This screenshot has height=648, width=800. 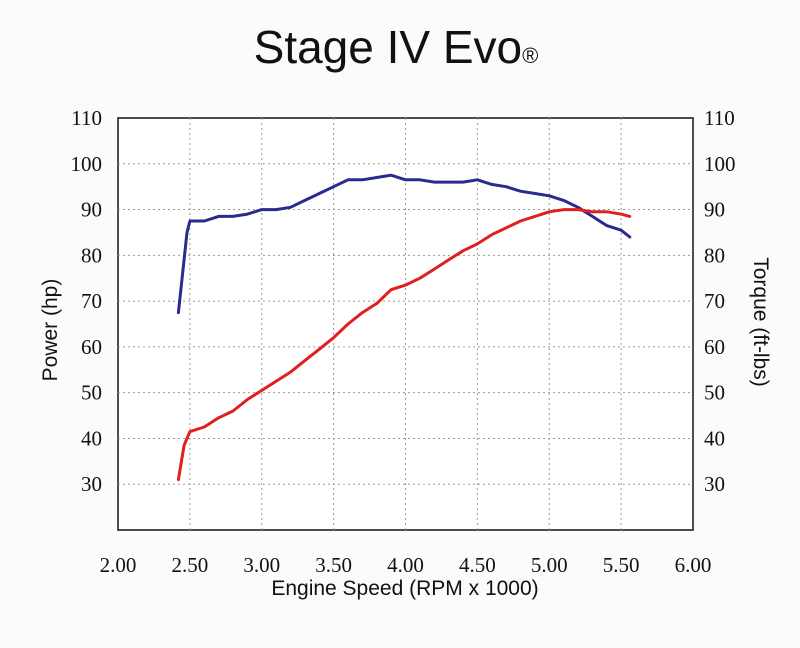 I want to click on chart-title-text: Stage IV Evo, so click(x=388, y=47).